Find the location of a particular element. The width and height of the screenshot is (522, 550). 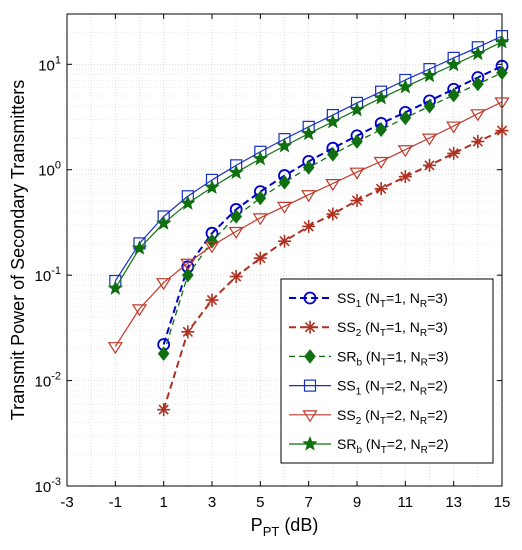

x-tick-label: 5 is located at coordinates (260, 502).